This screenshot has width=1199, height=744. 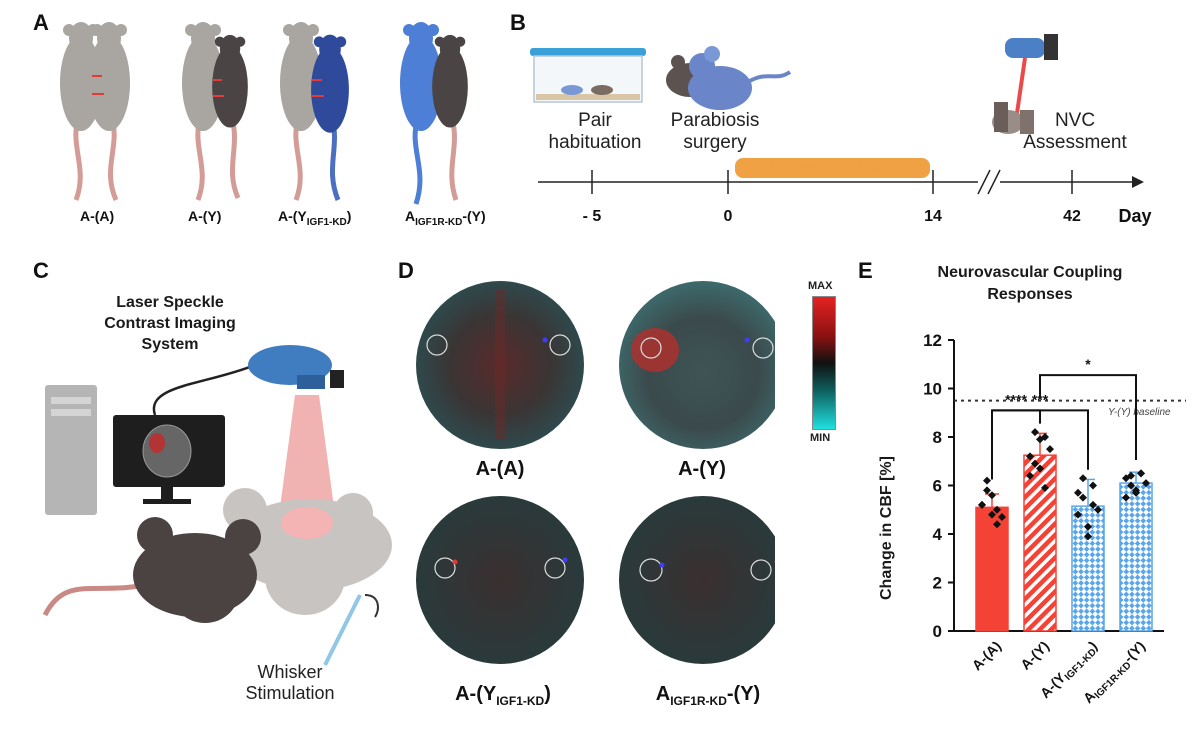 I want to click on computer-tower, so click(x=71, y=450).